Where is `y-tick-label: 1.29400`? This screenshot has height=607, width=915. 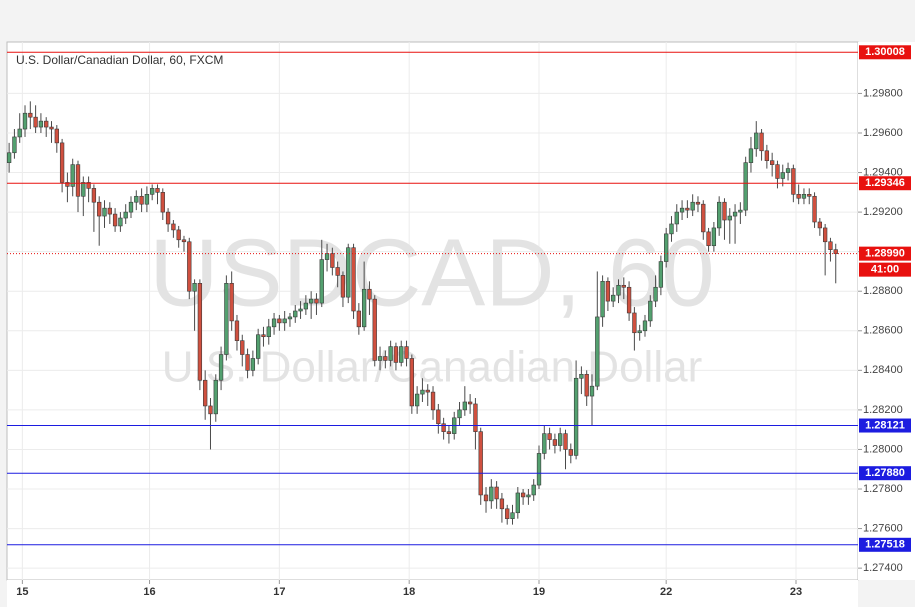
y-tick-label: 1.29400 is located at coordinates (883, 172).